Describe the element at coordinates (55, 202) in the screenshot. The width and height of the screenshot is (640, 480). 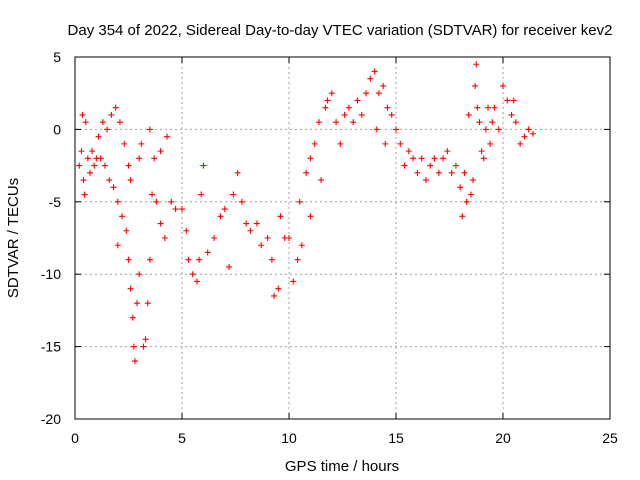
I see `y-tick-label: -5` at that location.